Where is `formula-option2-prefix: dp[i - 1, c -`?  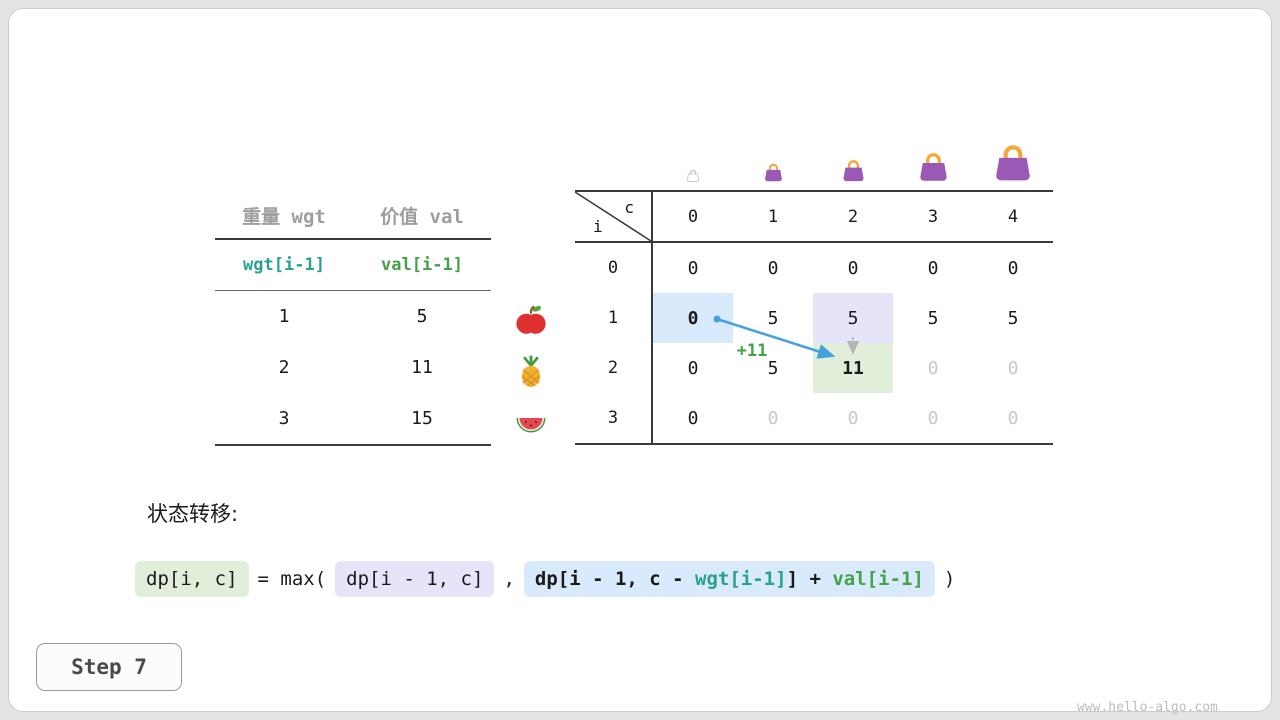 formula-option2-prefix: dp[i - 1, c - is located at coordinates (615, 579).